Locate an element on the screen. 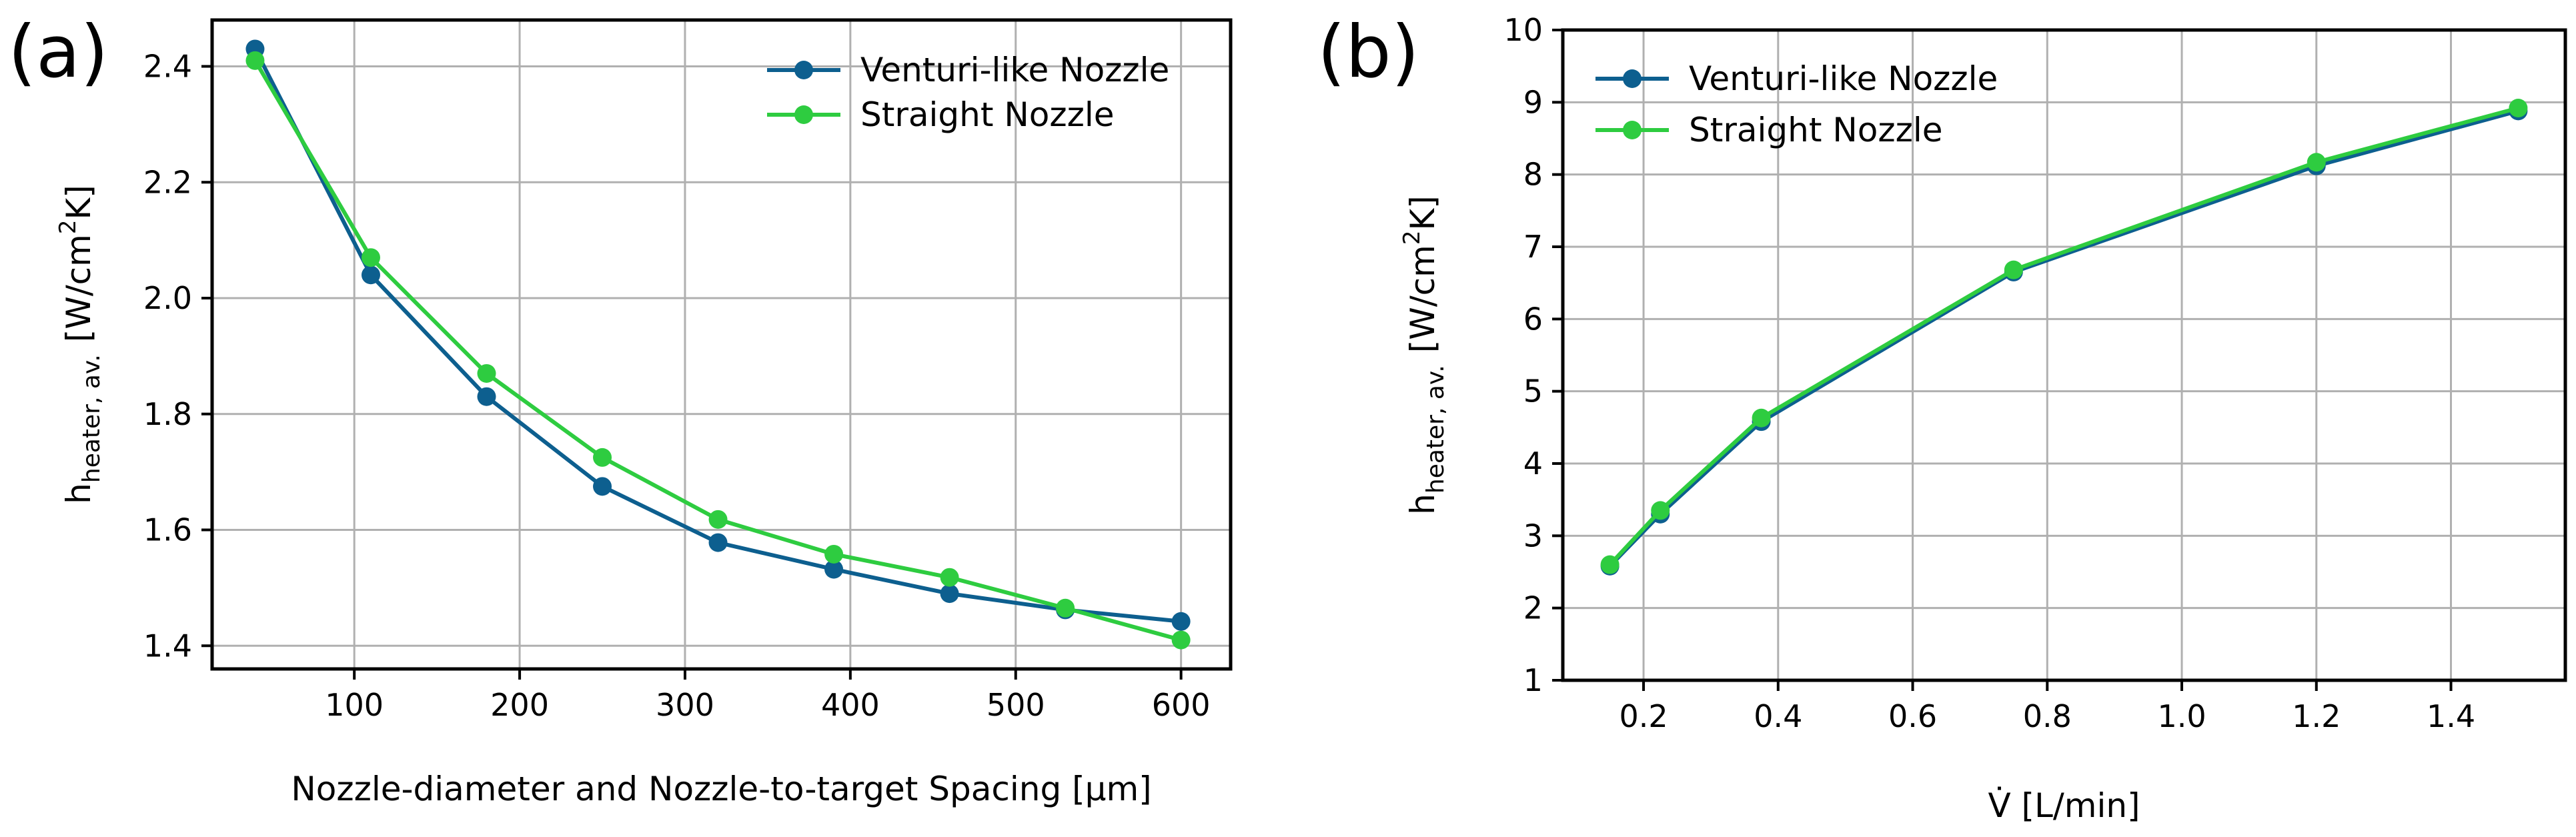 This screenshot has width=2576, height=837. x-tick-label: 400 is located at coordinates (850, 705).